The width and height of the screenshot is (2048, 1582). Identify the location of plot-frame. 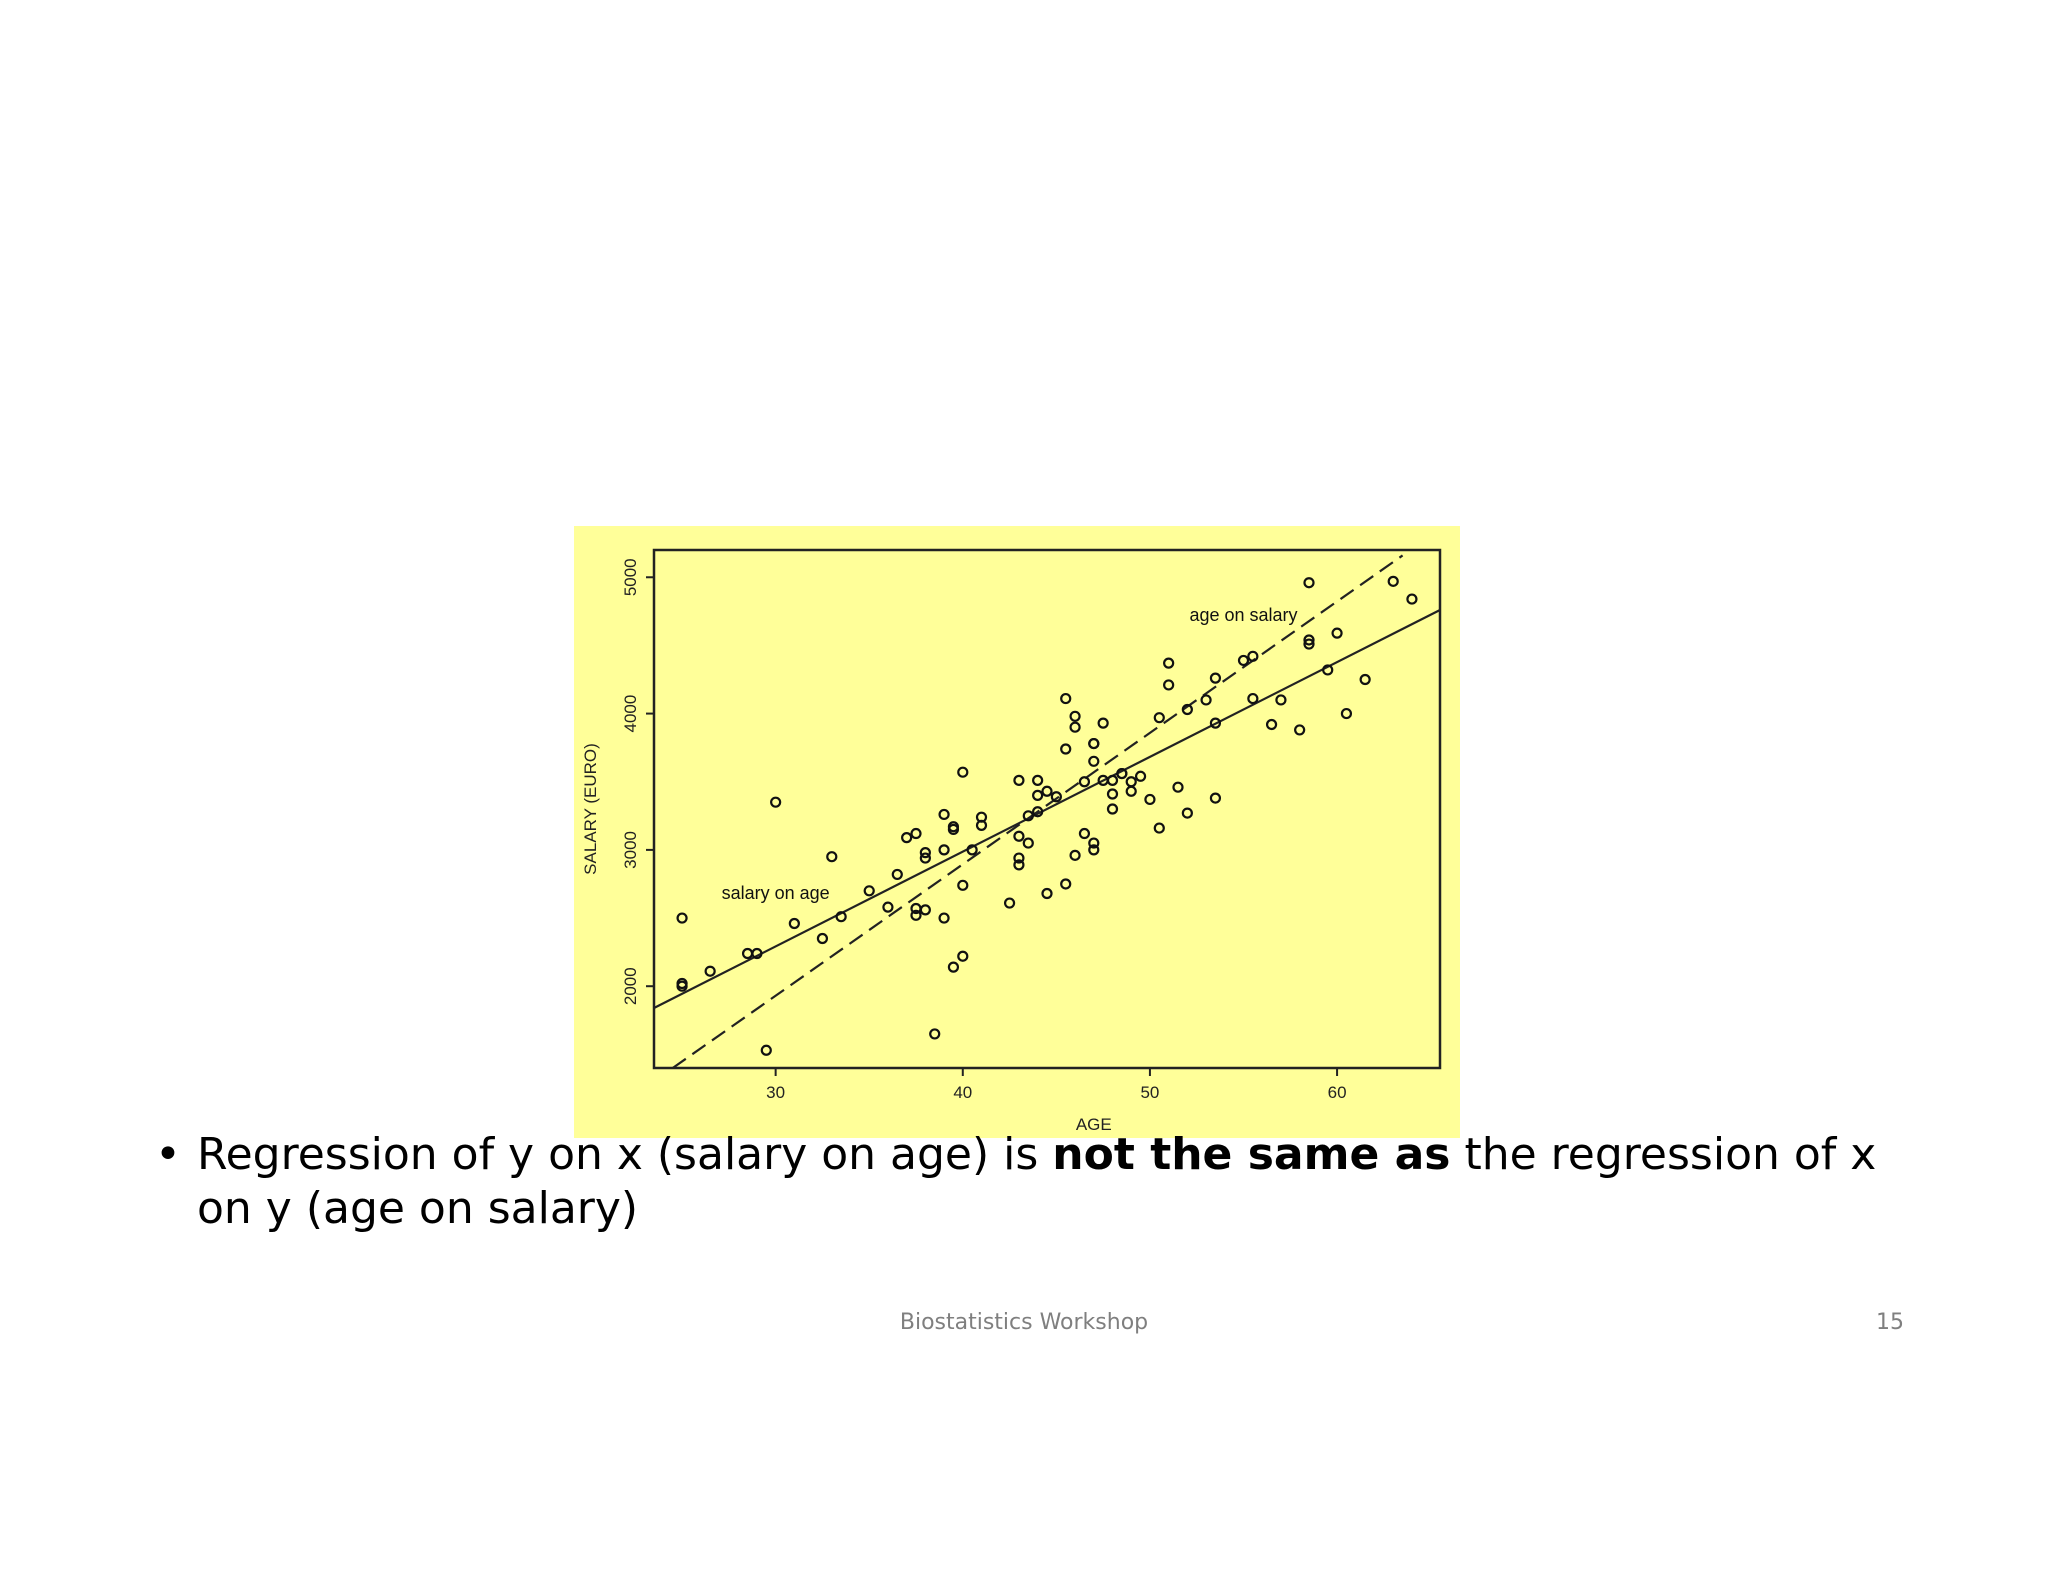
(1047, 809).